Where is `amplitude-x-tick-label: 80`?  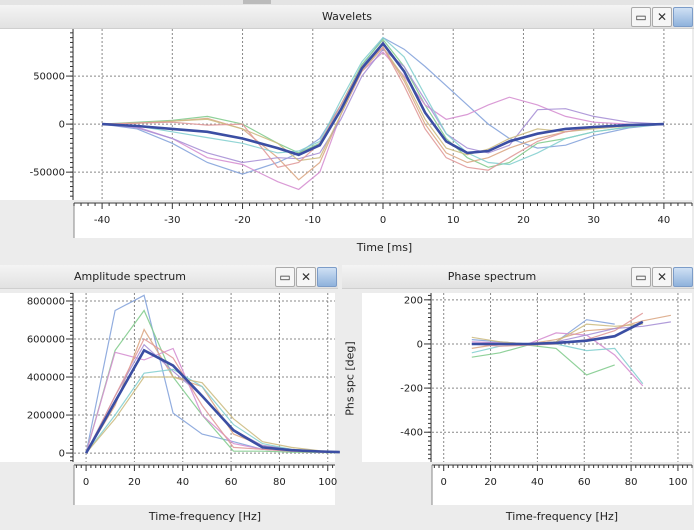
amplitude-x-tick-label: 80 is located at coordinates (279, 482).